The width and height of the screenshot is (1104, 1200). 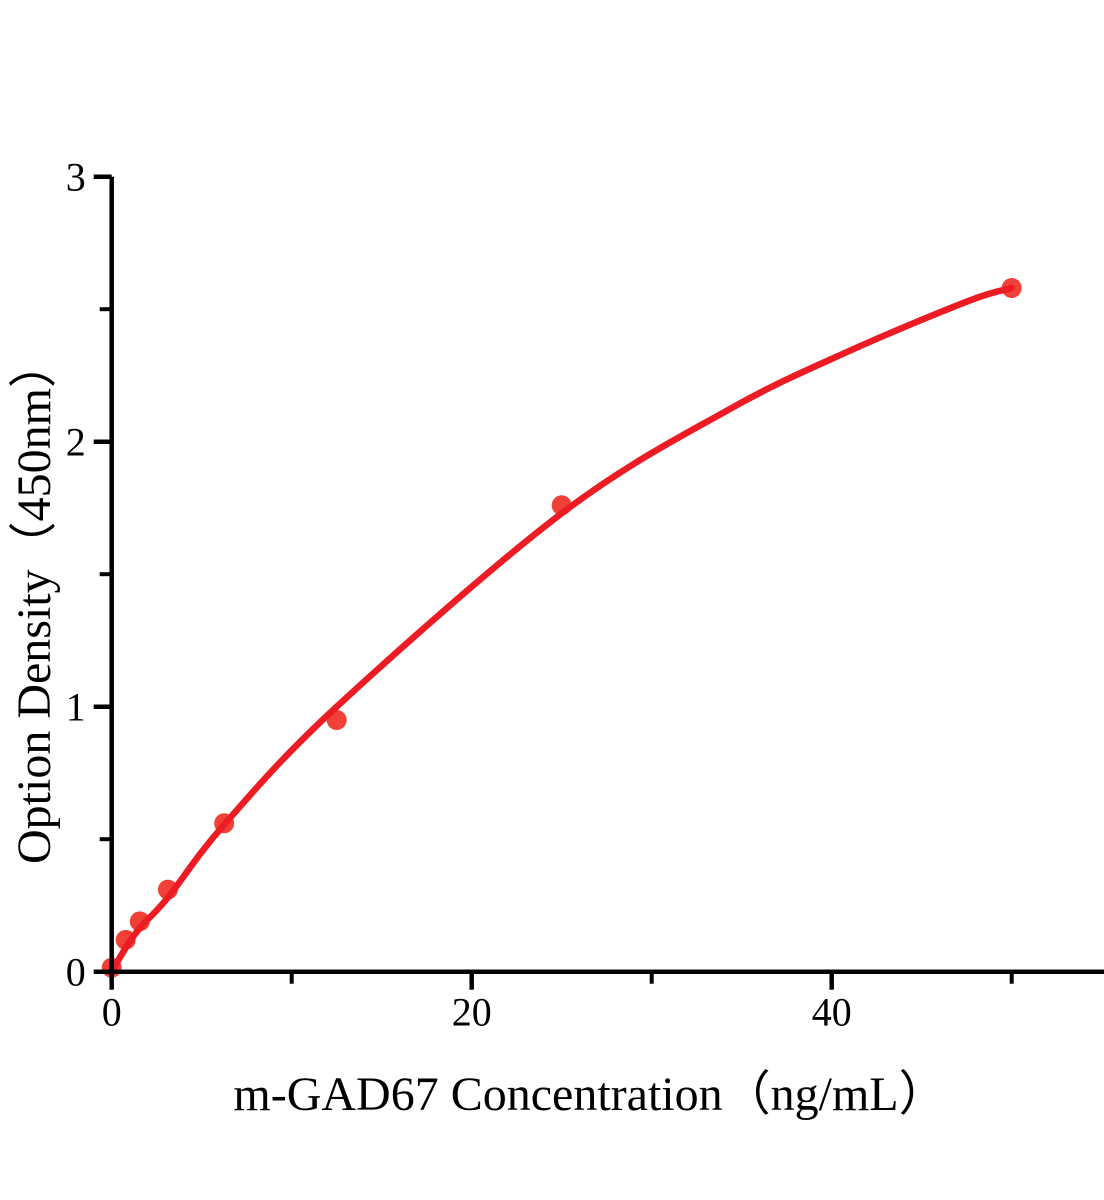 I want to click on y-tick-label-3: 3, so click(x=76, y=177).